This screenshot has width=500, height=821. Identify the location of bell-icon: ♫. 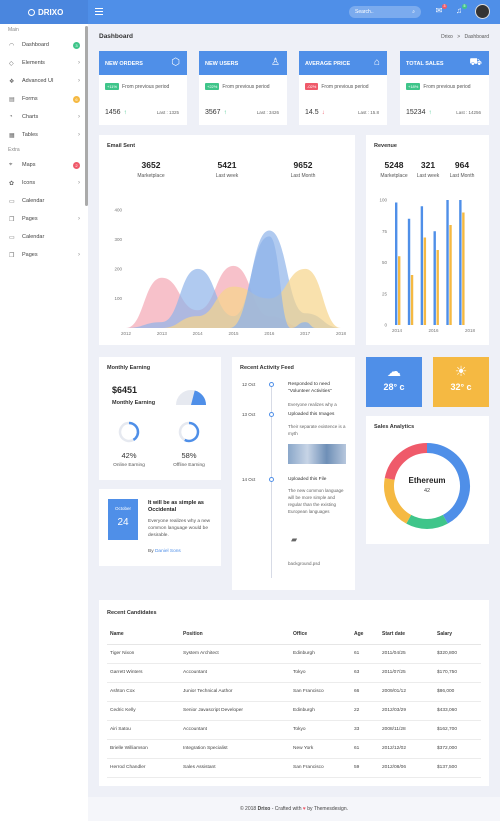
(459, 10).